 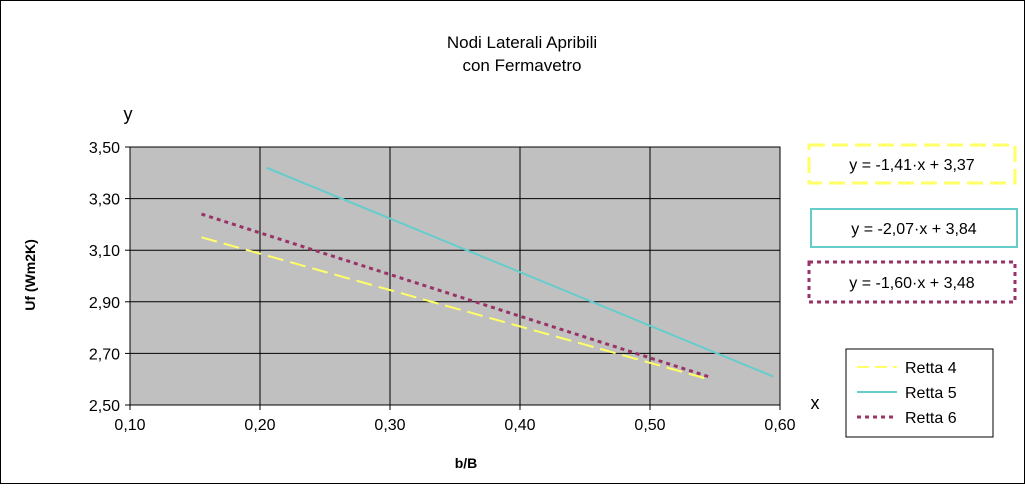 I want to click on chart-title-line-2: con Fermavetro, so click(x=521, y=65).